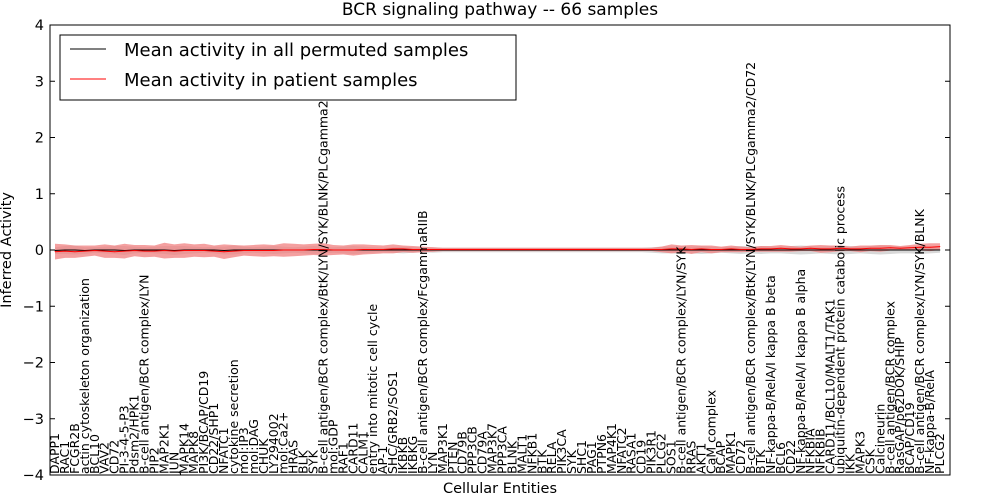  I want to click on category-label: DAPP1, so click(54, 453).